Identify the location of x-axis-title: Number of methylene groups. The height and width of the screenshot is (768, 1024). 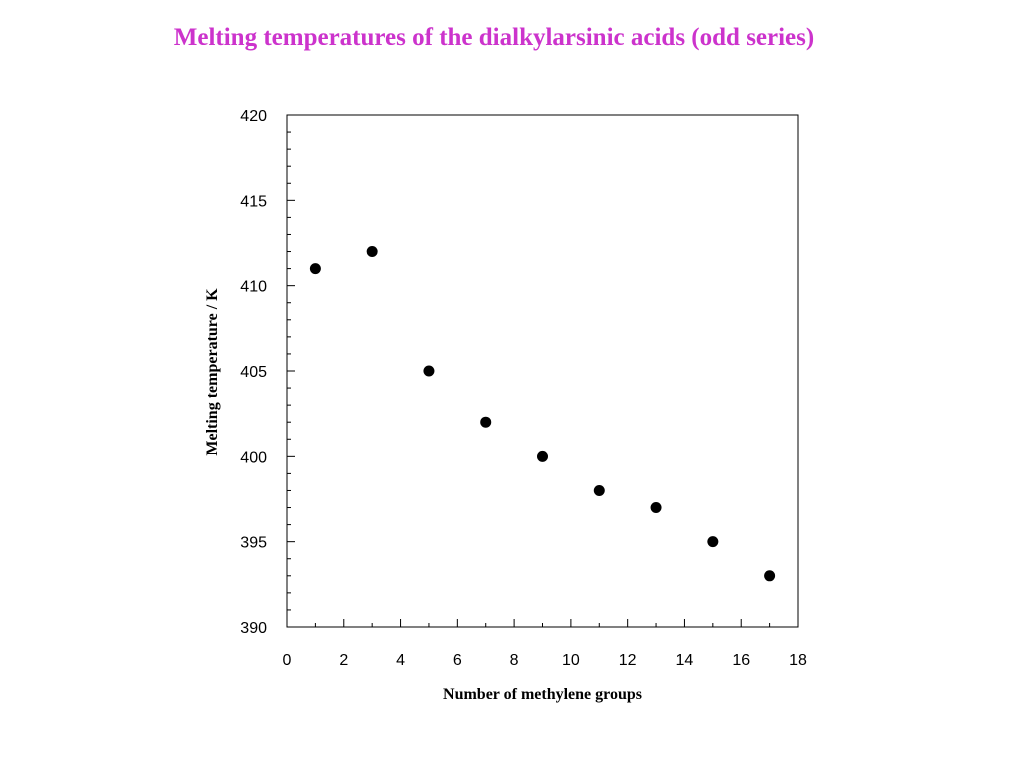
(542, 694).